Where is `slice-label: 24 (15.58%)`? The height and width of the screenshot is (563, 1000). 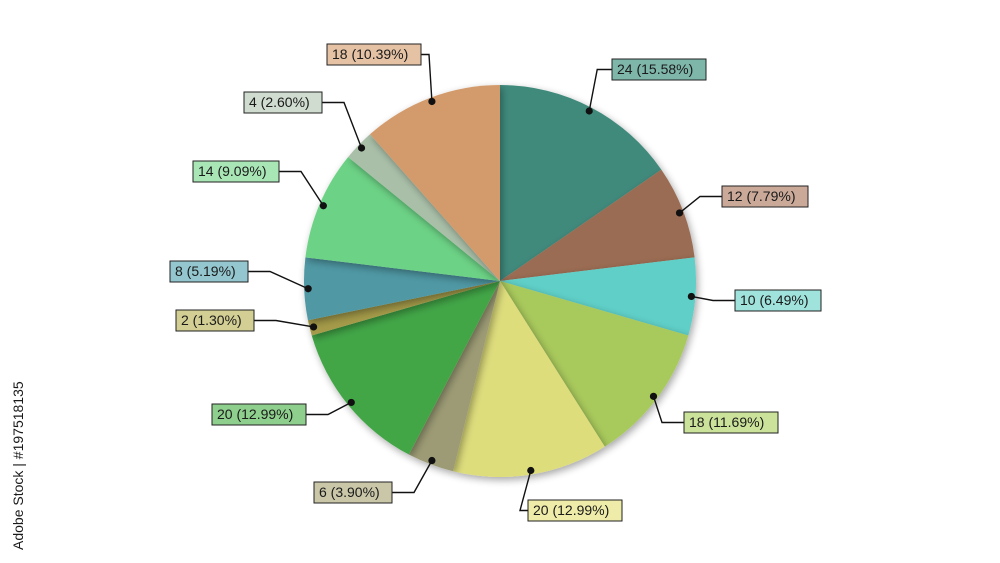
slice-label: 24 (15.58%) is located at coordinates (655, 69).